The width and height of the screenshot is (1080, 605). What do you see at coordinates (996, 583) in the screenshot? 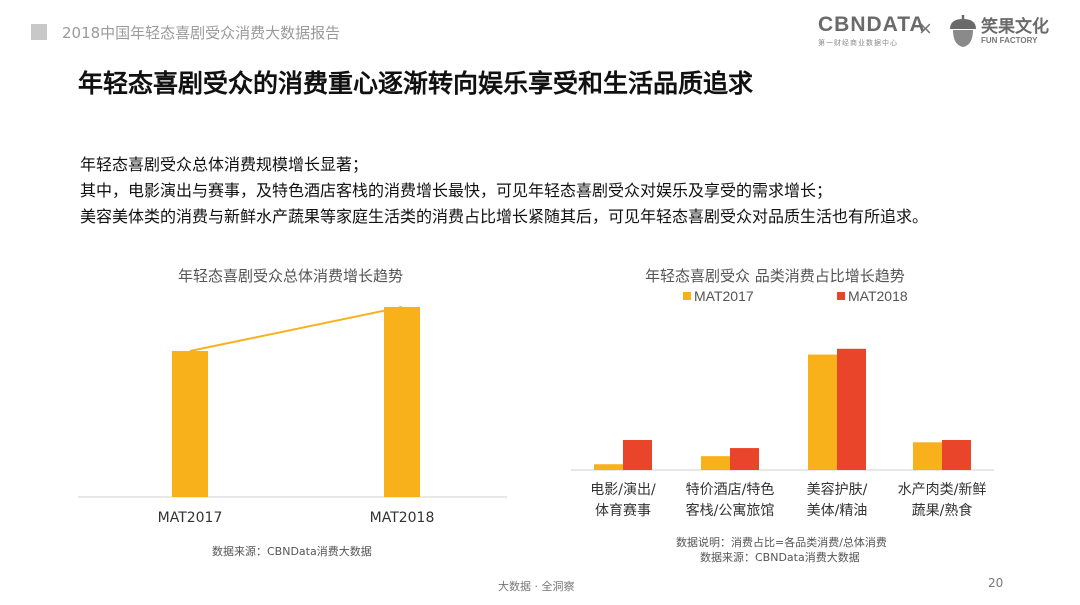
I see `page-number: 20` at bounding box center [996, 583].